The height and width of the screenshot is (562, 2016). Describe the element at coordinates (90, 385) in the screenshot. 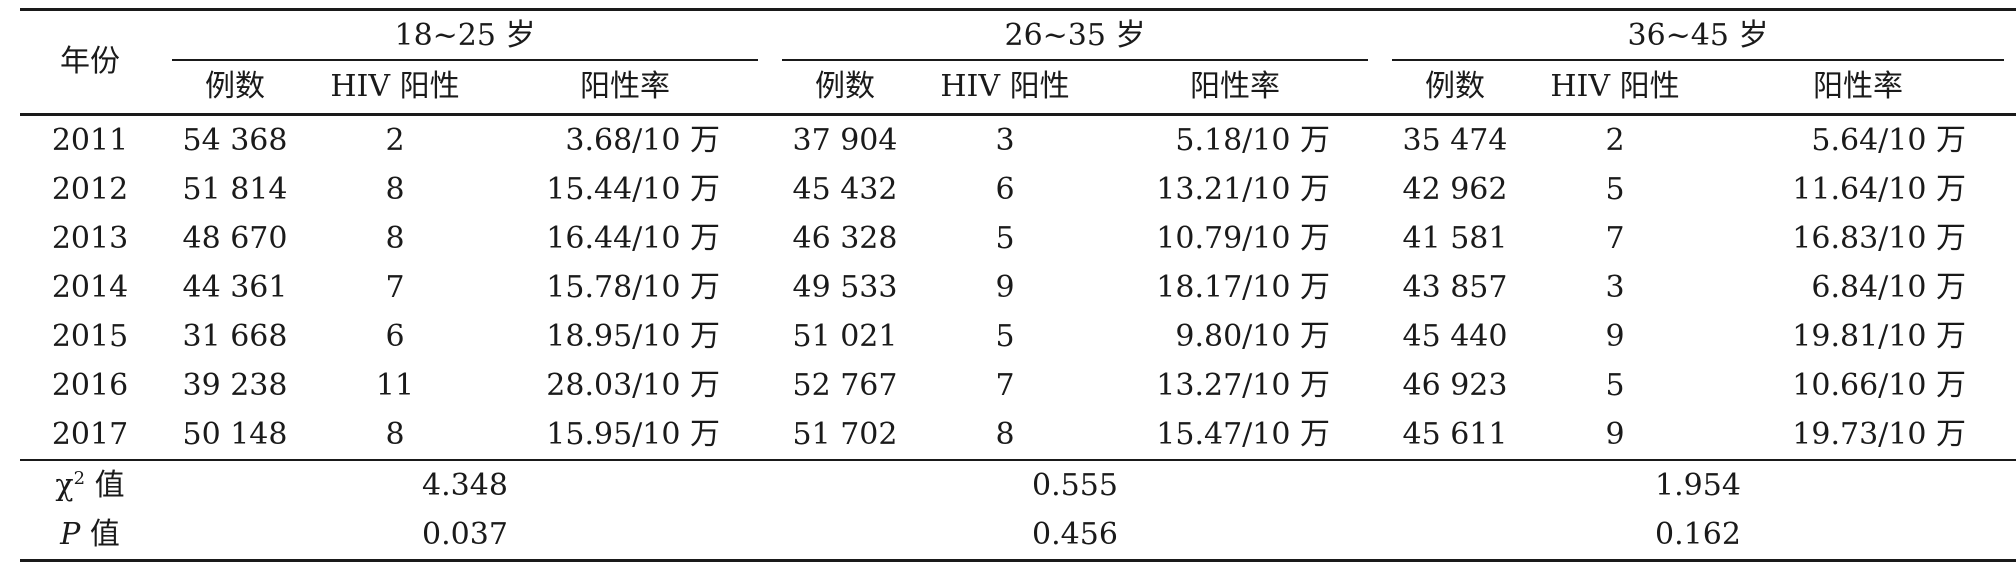

I see `year-cell: 2016` at that location.